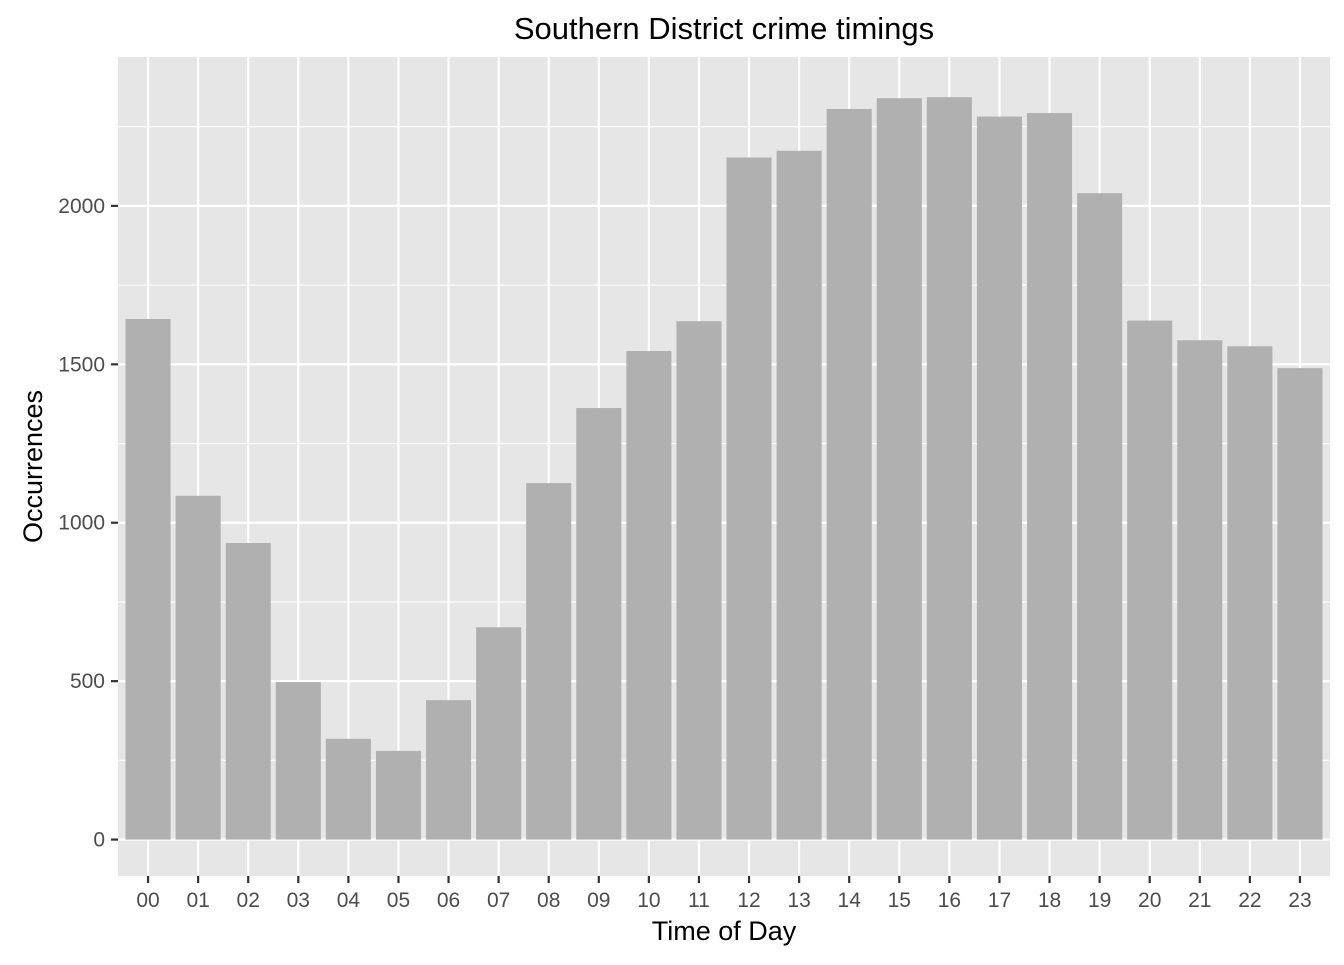 The height and width of the screenshot is (965, 1344). What do you see at coordinates (724, 931) in the screenshot?
I see `x-axis-title: Time of Day` at bounding box center [724, 931].